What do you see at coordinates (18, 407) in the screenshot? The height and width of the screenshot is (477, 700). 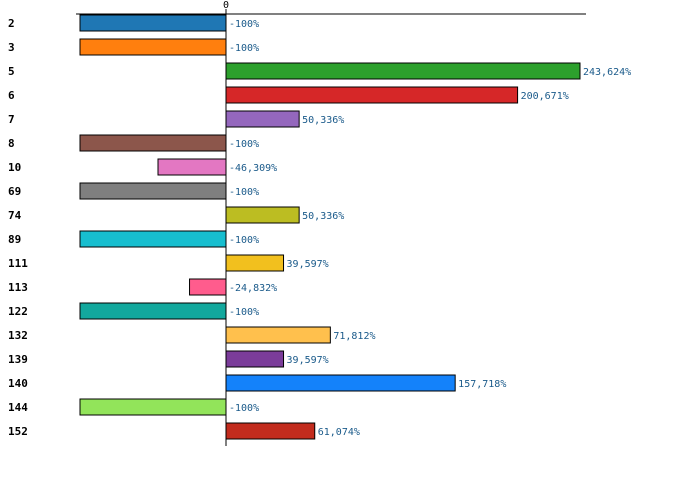 I see `category-label: 144` at bounding box center [18, 407].